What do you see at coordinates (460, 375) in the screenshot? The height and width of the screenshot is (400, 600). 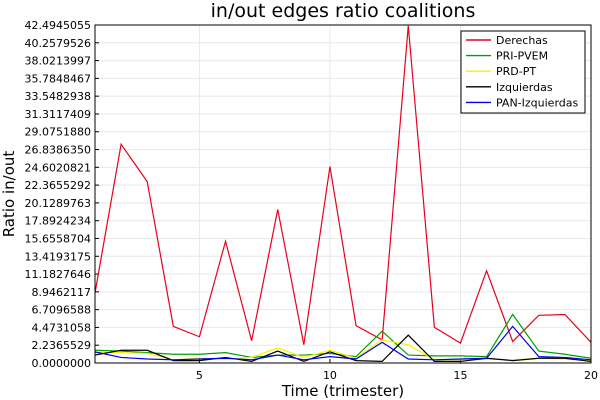 I see `x-tick-label: 15` at bounding box center [460, 375].